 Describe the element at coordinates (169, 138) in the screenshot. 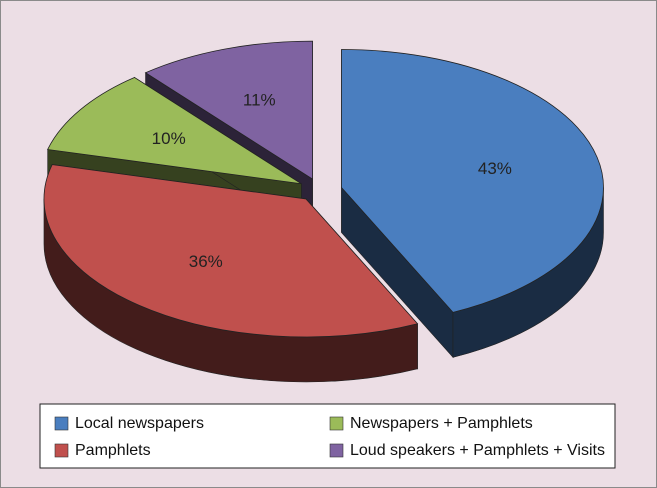

I see `data-label: 10%` at that location.